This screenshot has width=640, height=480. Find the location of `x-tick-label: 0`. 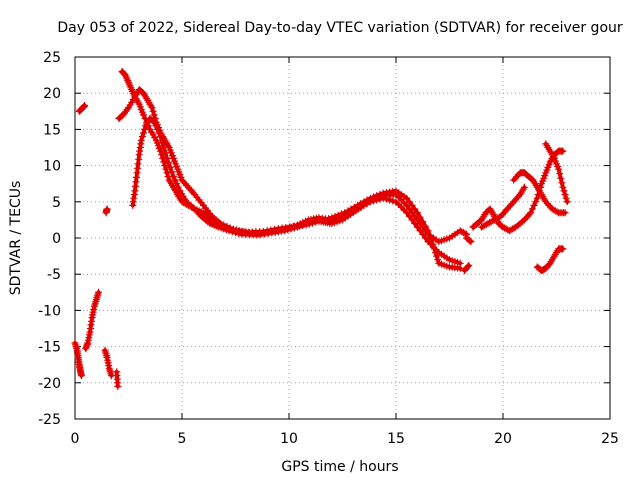

x-tick-label: 0 is located at coordinates (75, 439).